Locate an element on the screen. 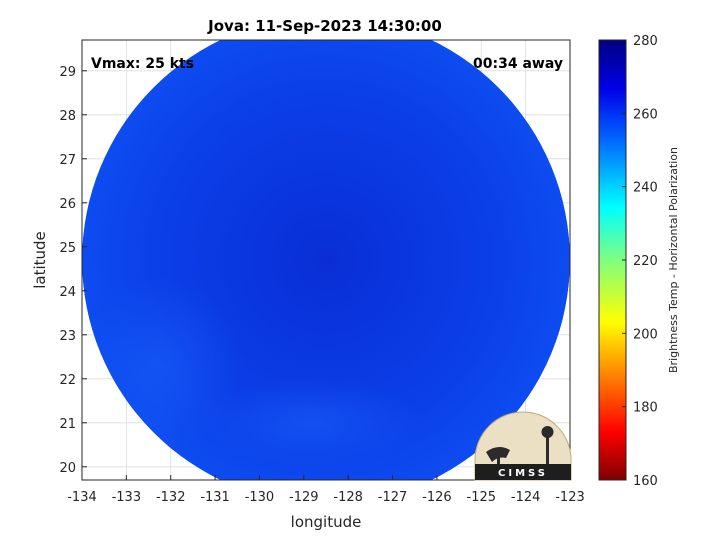 The image size is (720, 540). x-axis-label: longitude is located at coordinates (326, 522).